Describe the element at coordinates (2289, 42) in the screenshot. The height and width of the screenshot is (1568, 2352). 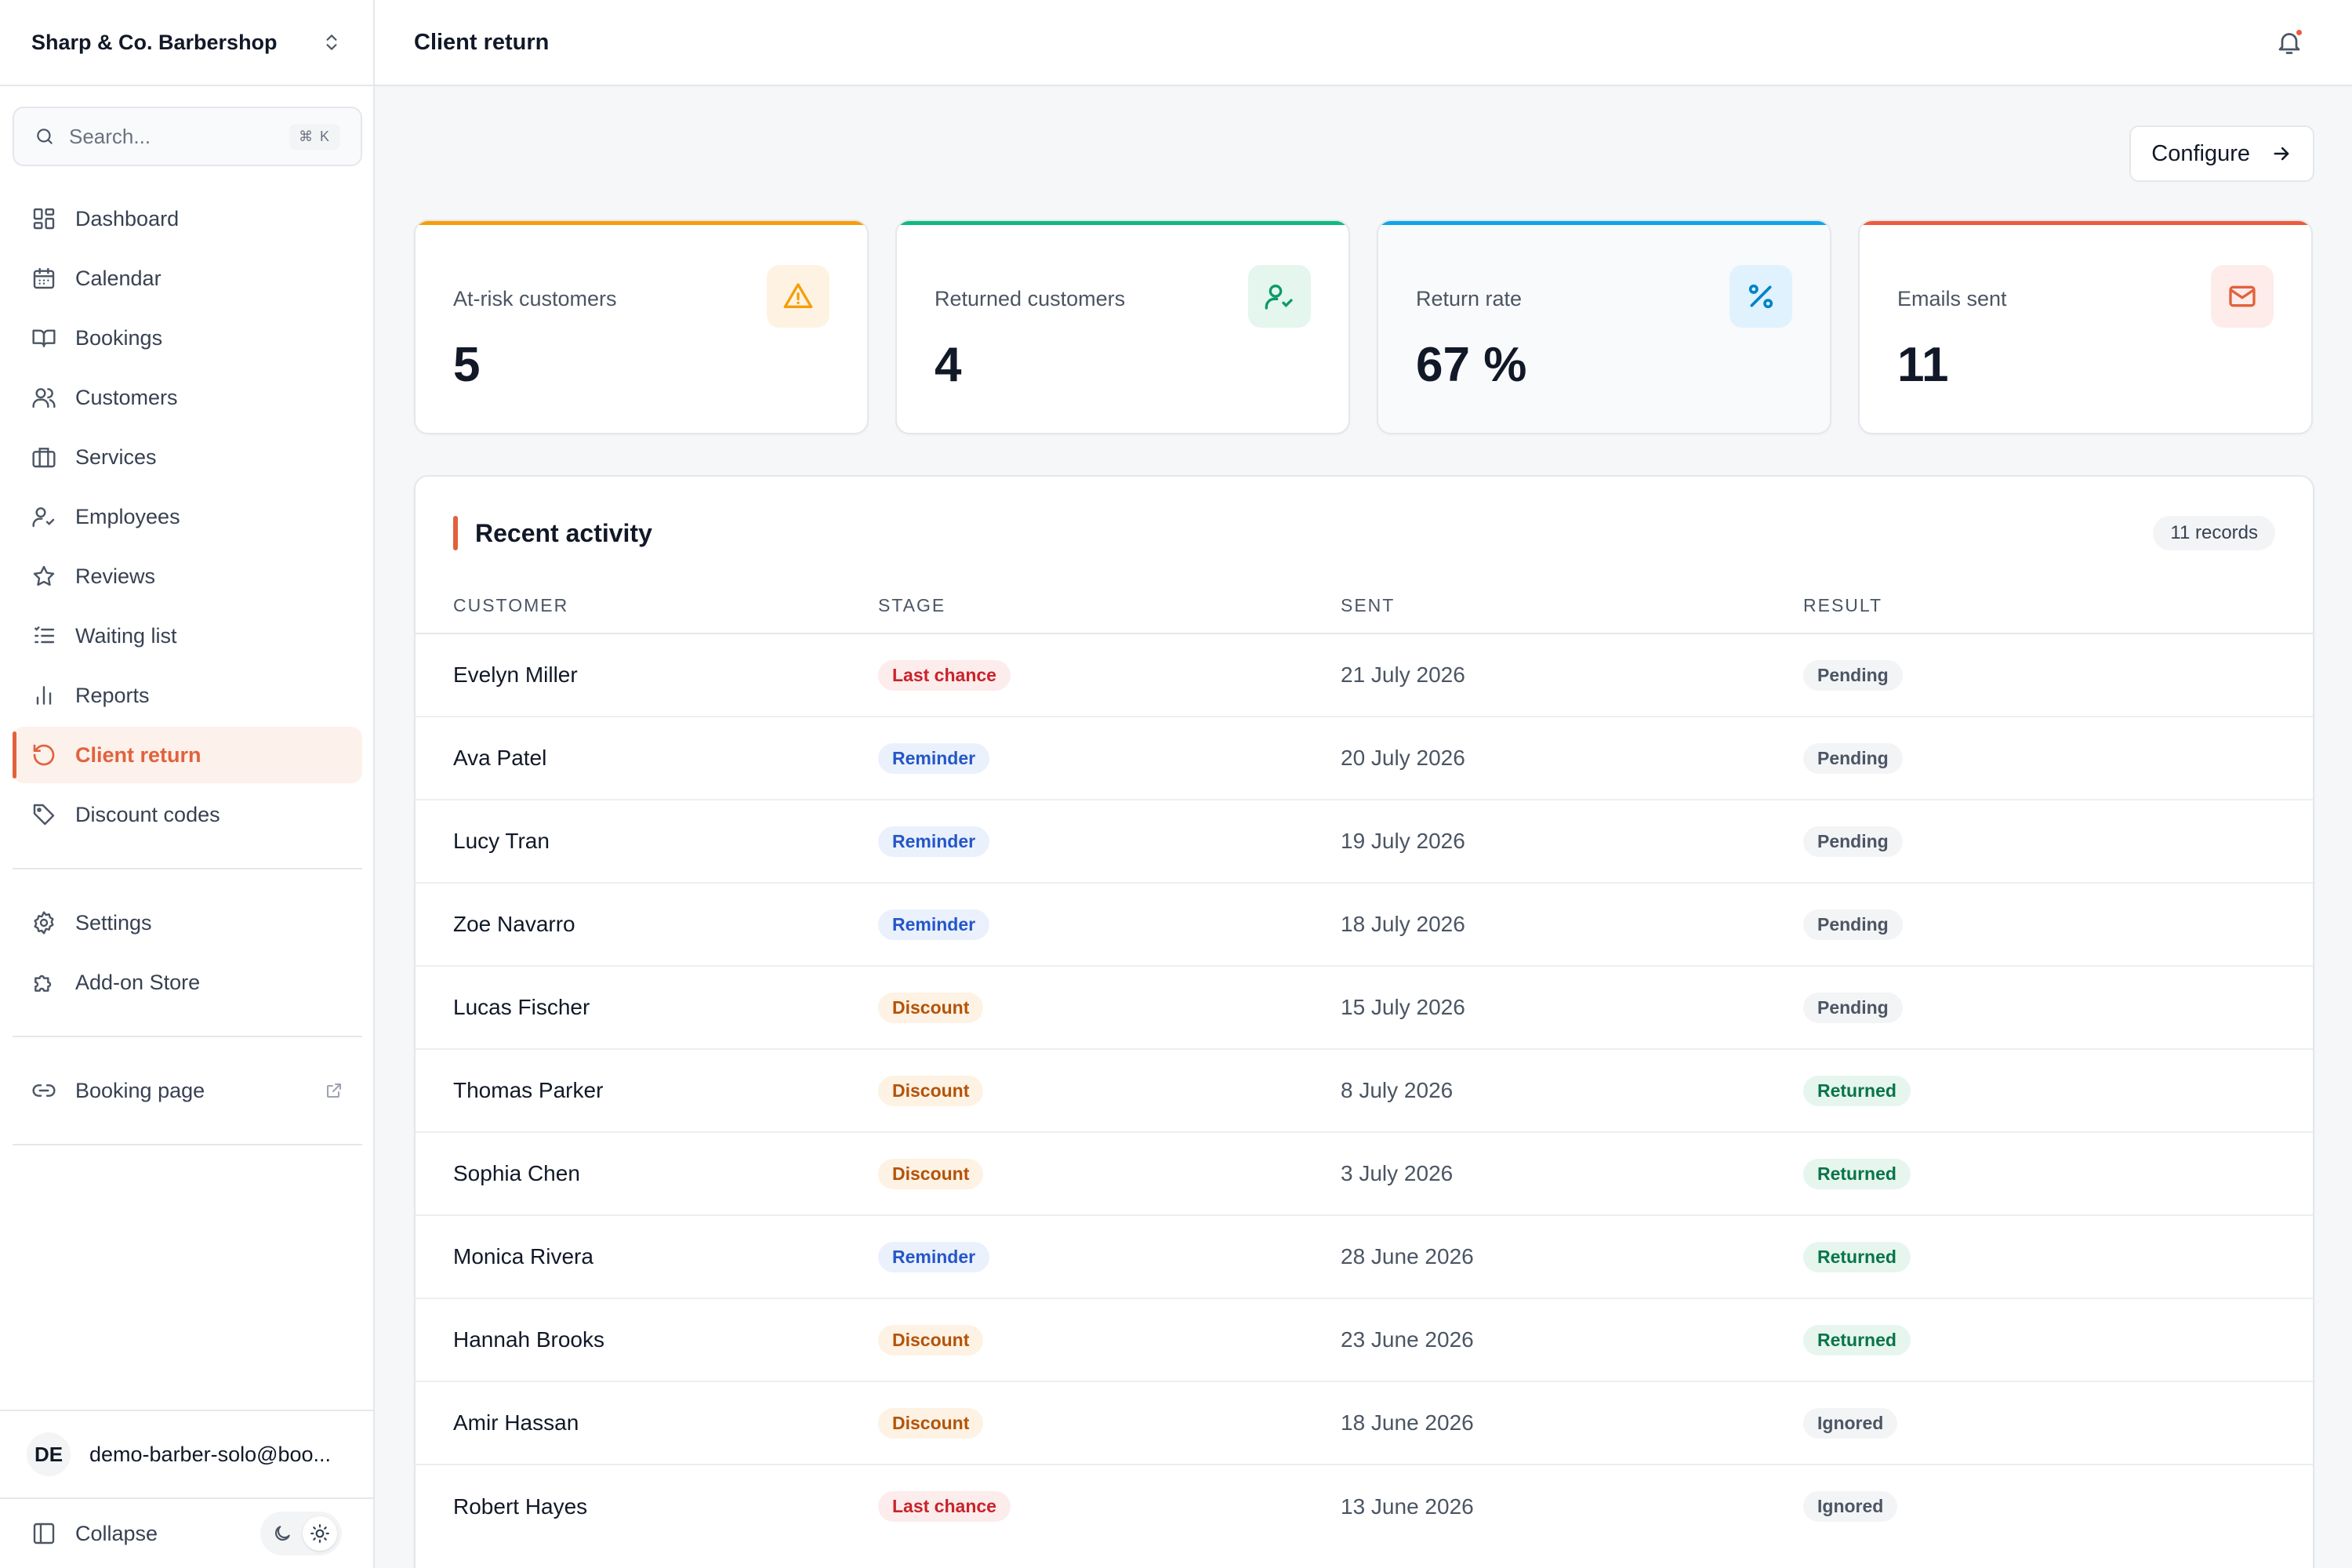
I see `notifications-button` at that location.